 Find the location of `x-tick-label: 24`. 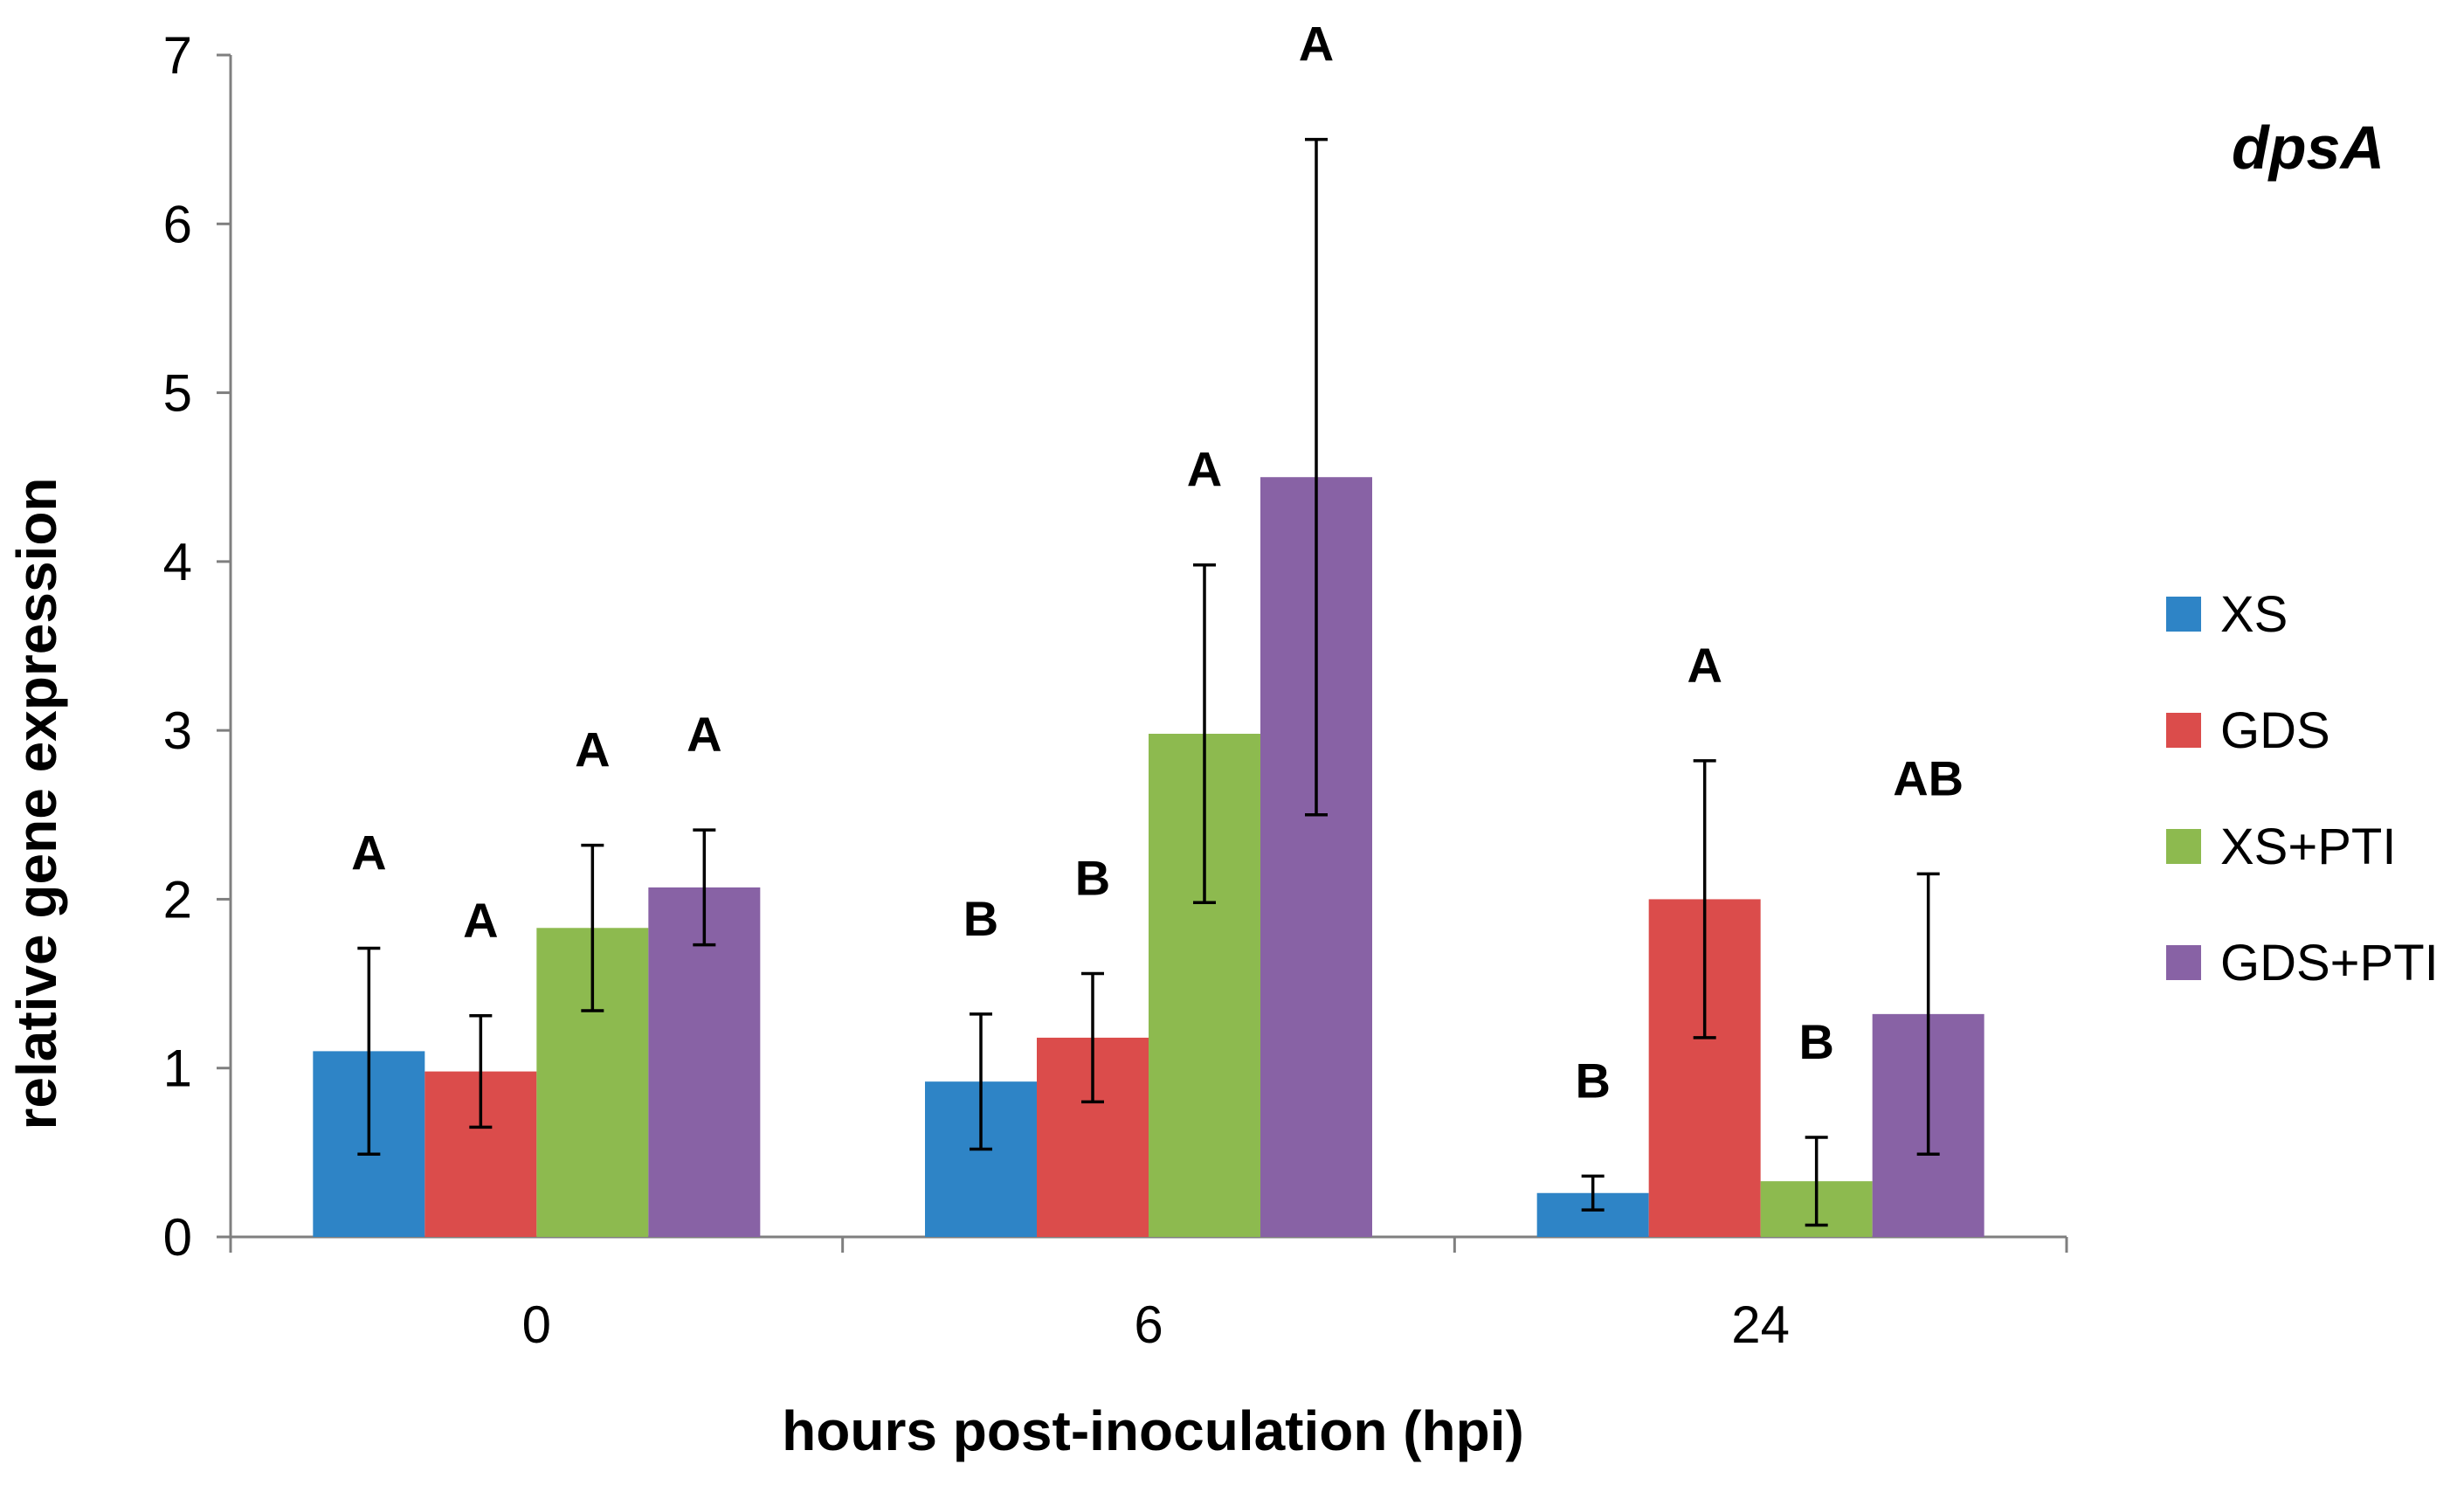

x-tick-label: 24 is located at coordinates (1760, 1324).